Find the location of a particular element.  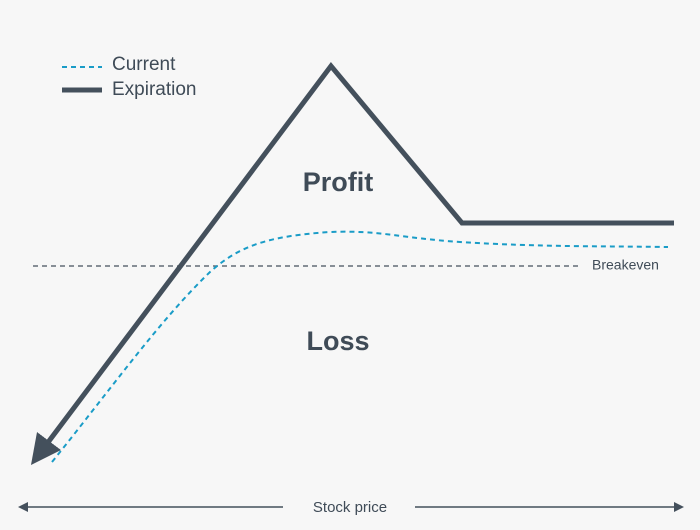

breakeven-label: Breakeven is located at coordinates (625, 265).